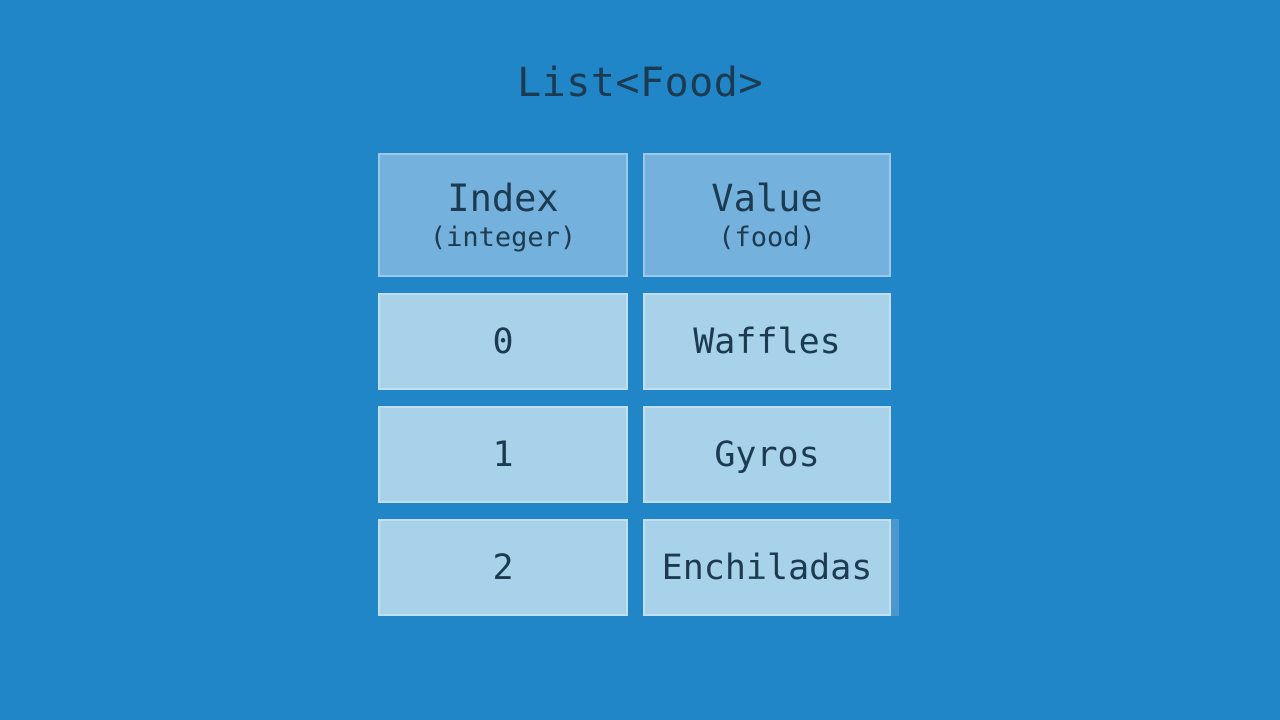 This screenshot has width=1280, height=720. What do you see at coordinates (503, 237) in the screenshot?
I see `column-header-index-type: (integer)` at bounding box center [503, 237].